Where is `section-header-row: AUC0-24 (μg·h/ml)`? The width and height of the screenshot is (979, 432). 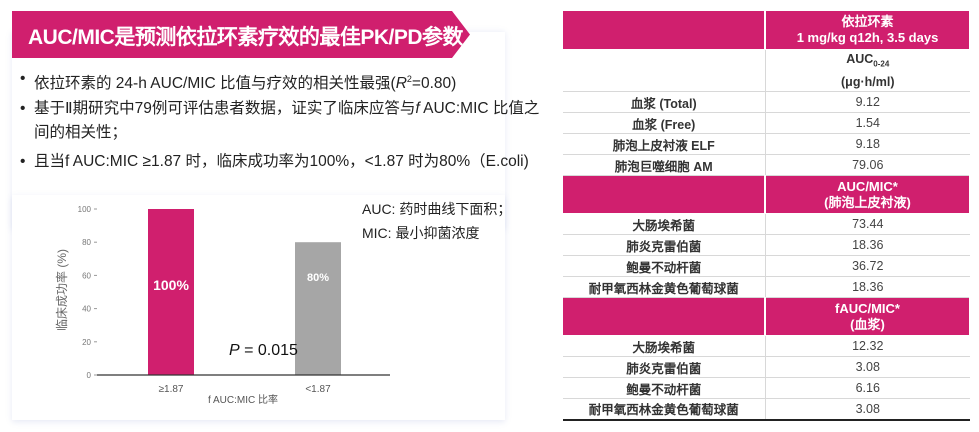 section-header-row: AUC0-24 (μg·h/ml) is located at coordinates (766, 70).